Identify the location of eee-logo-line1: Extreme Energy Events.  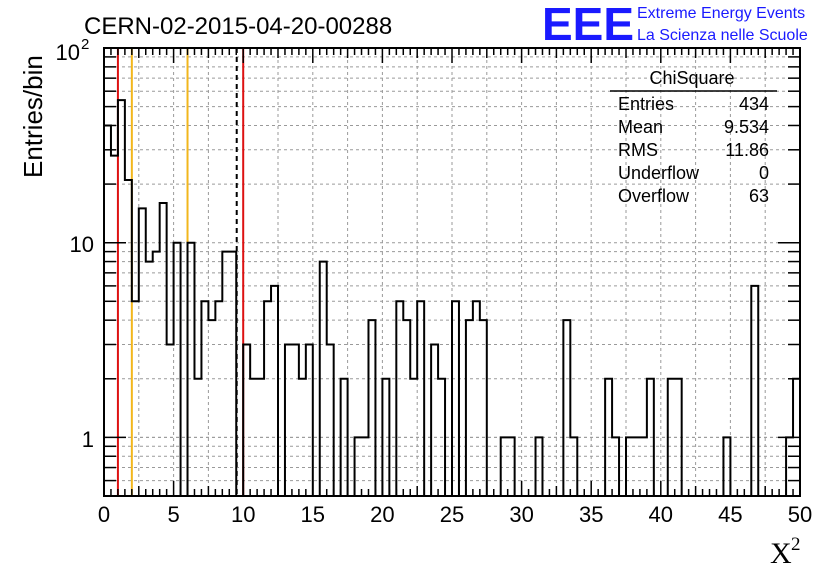
(721, 13).